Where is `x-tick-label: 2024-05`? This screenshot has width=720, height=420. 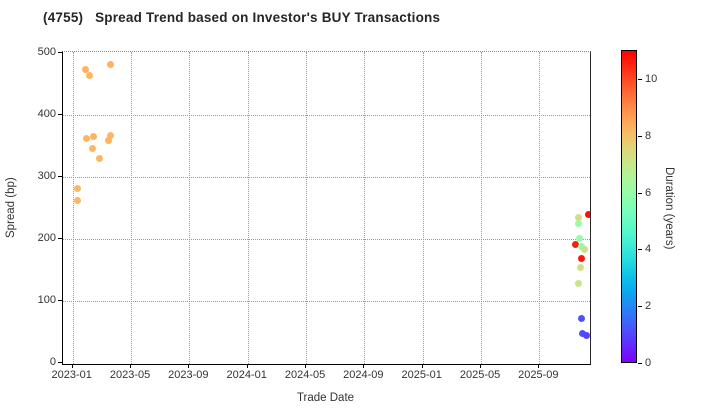 x-tick-label: 2024-05 is located at coordinates (305, 375).